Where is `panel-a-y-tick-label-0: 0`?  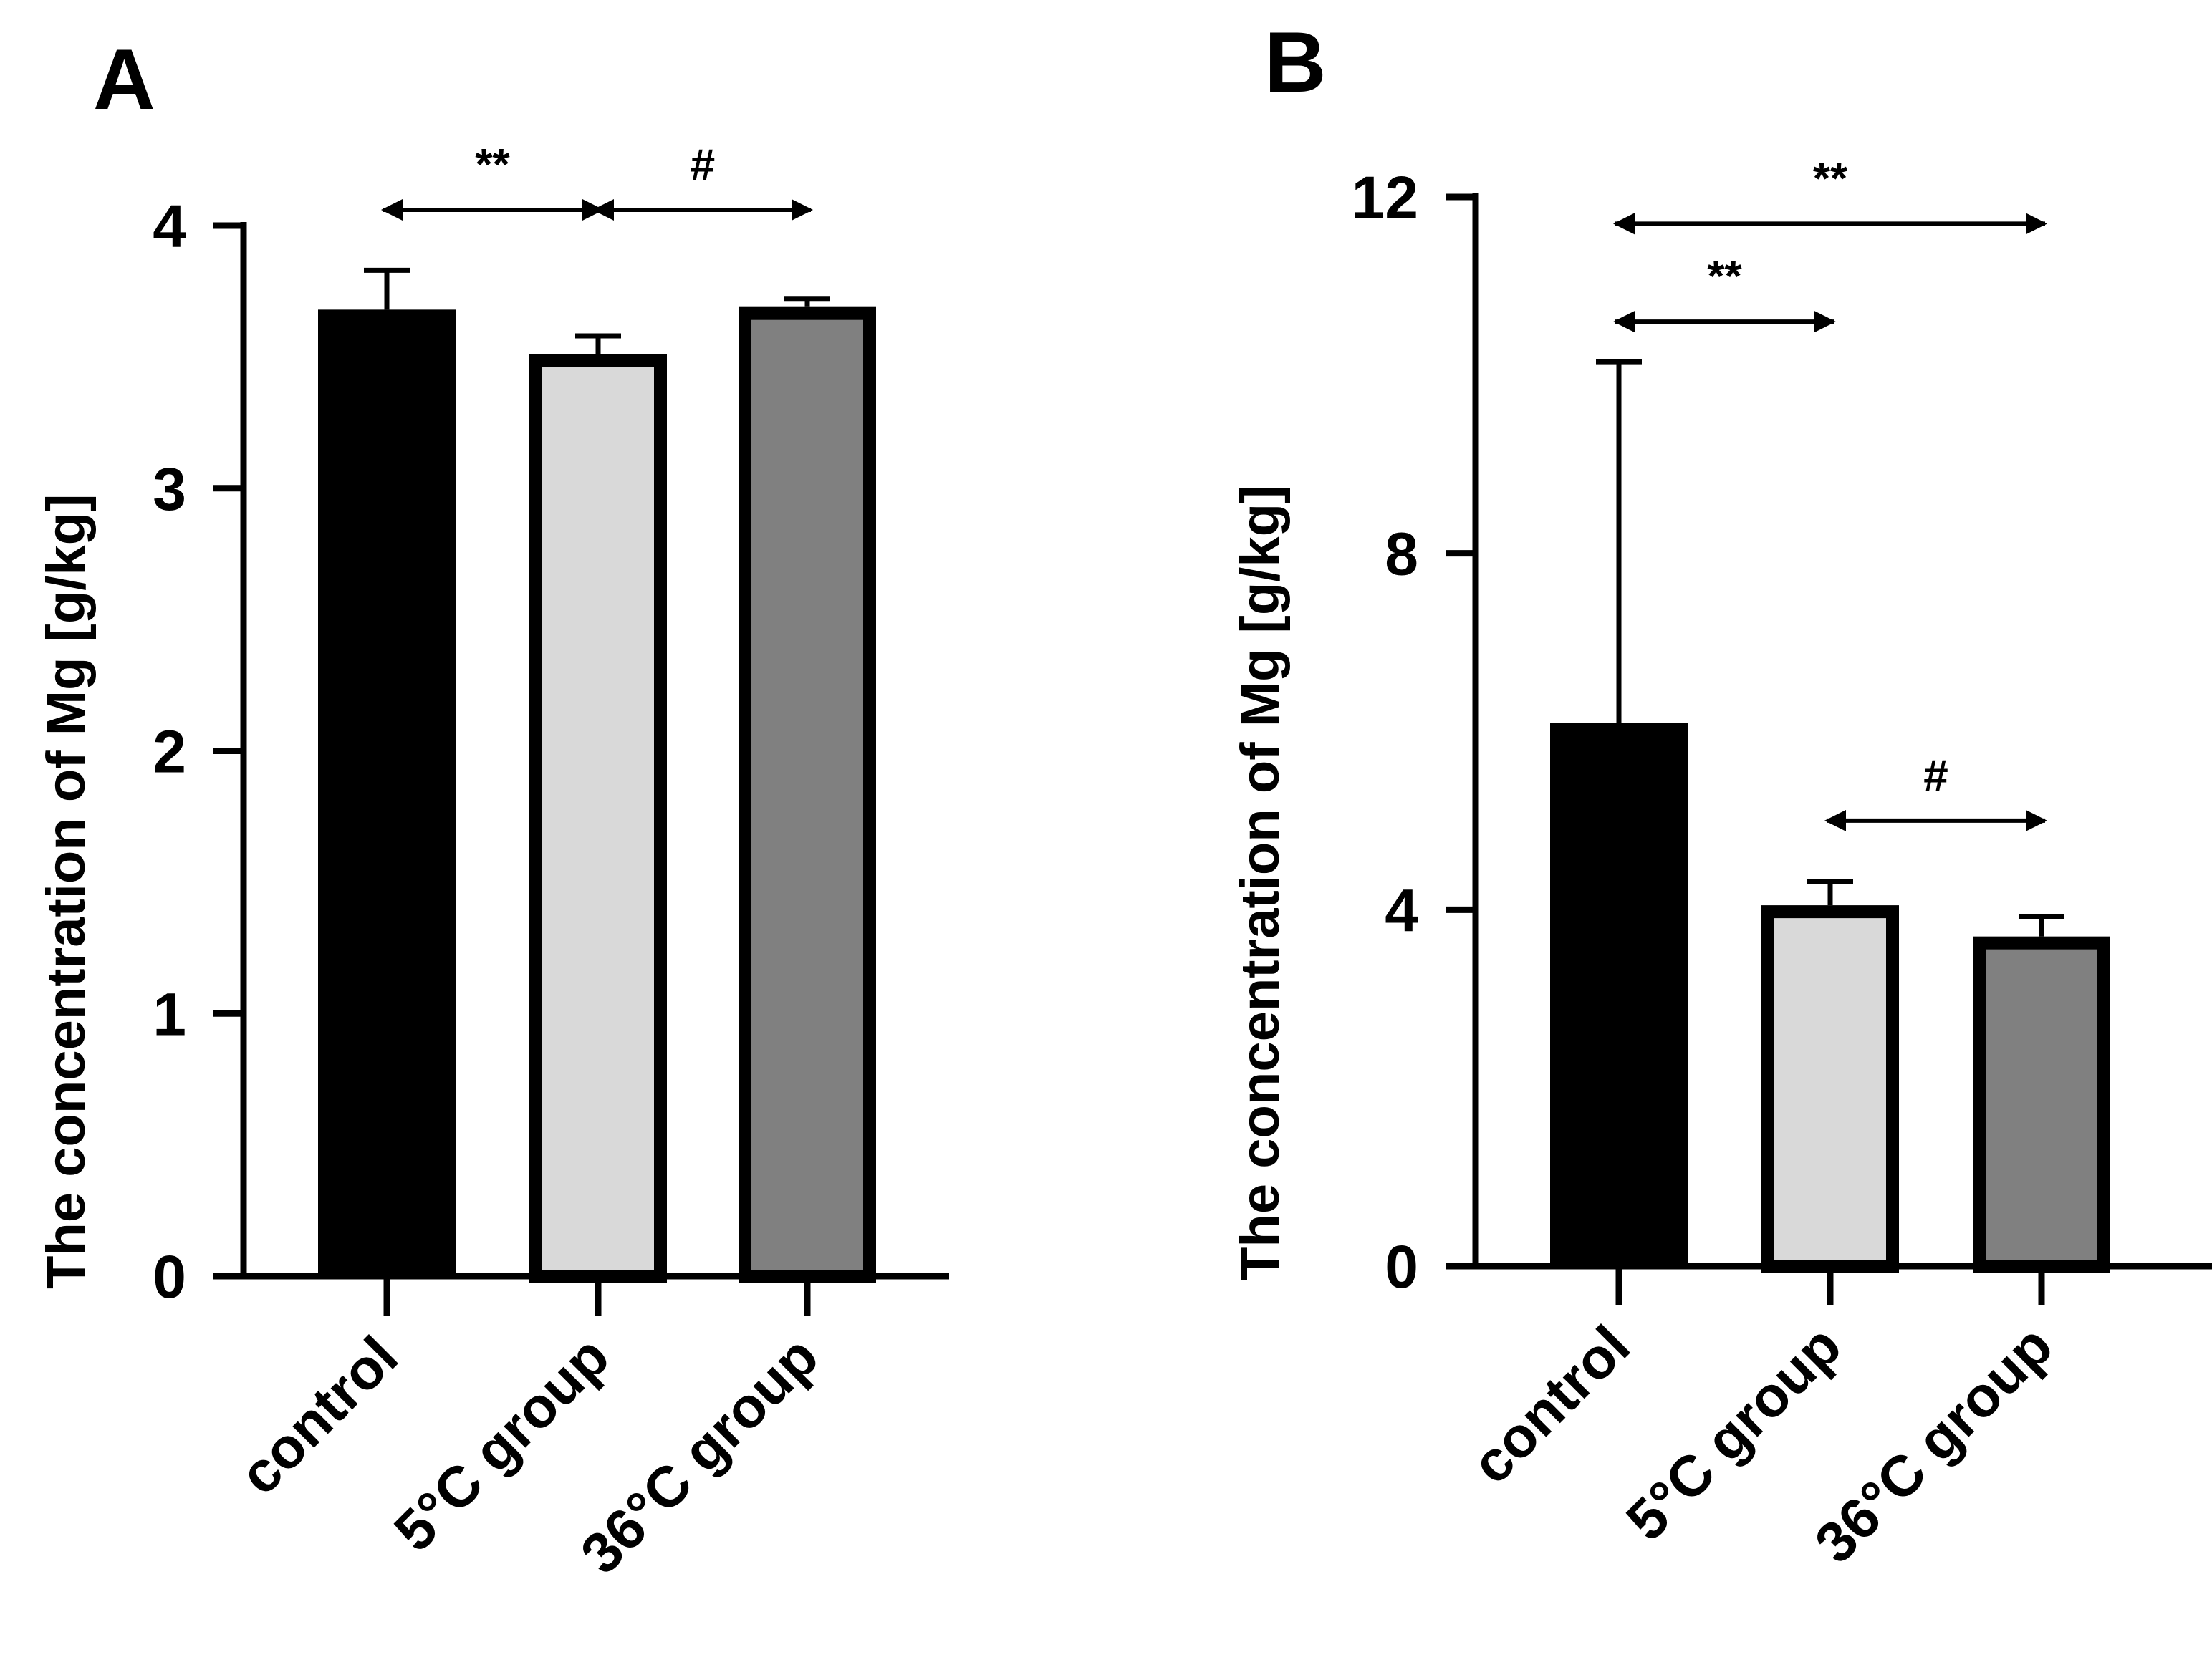 panel-a-y-tick-label-0: 0 is located at coordinates (169, 1276).